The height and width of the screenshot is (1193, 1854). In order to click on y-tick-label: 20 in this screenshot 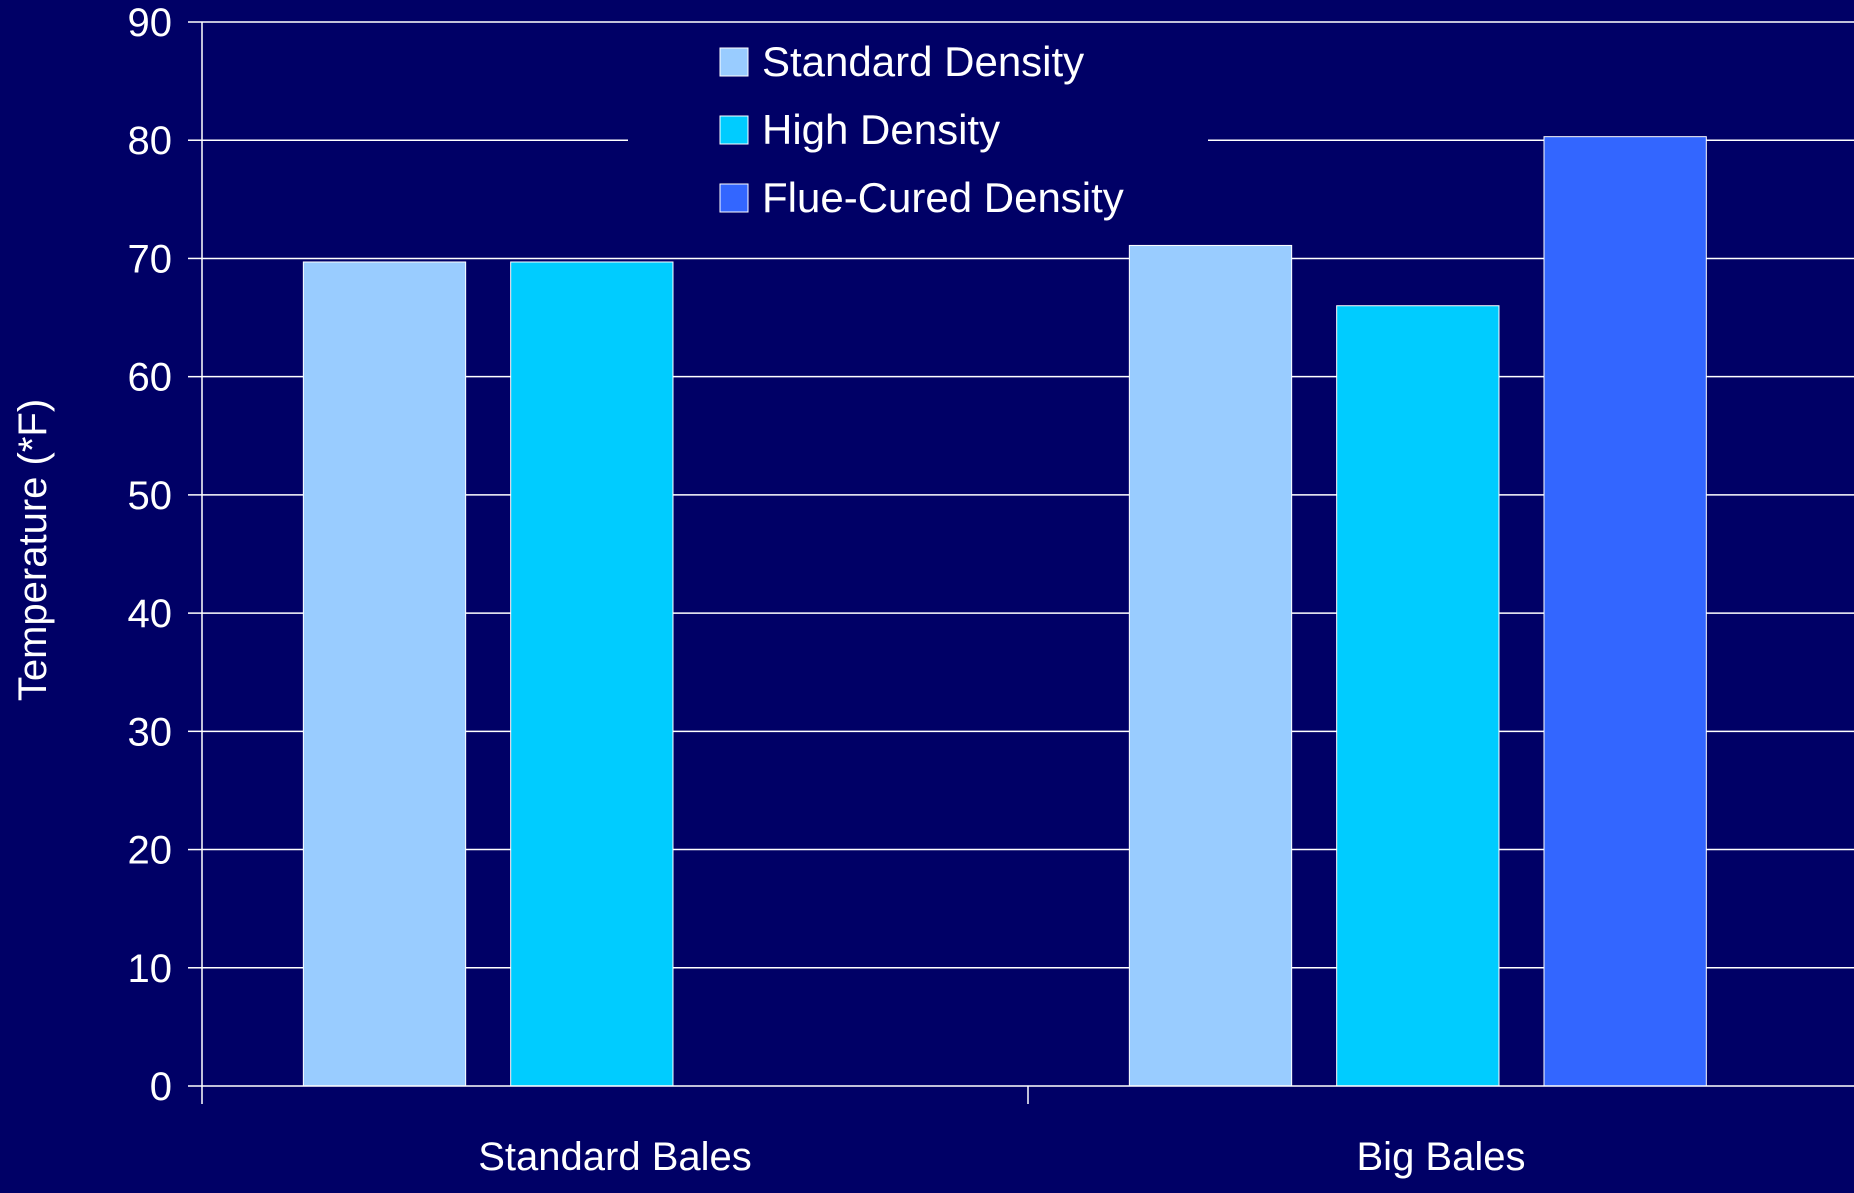, I will do `click(150, 851)`.